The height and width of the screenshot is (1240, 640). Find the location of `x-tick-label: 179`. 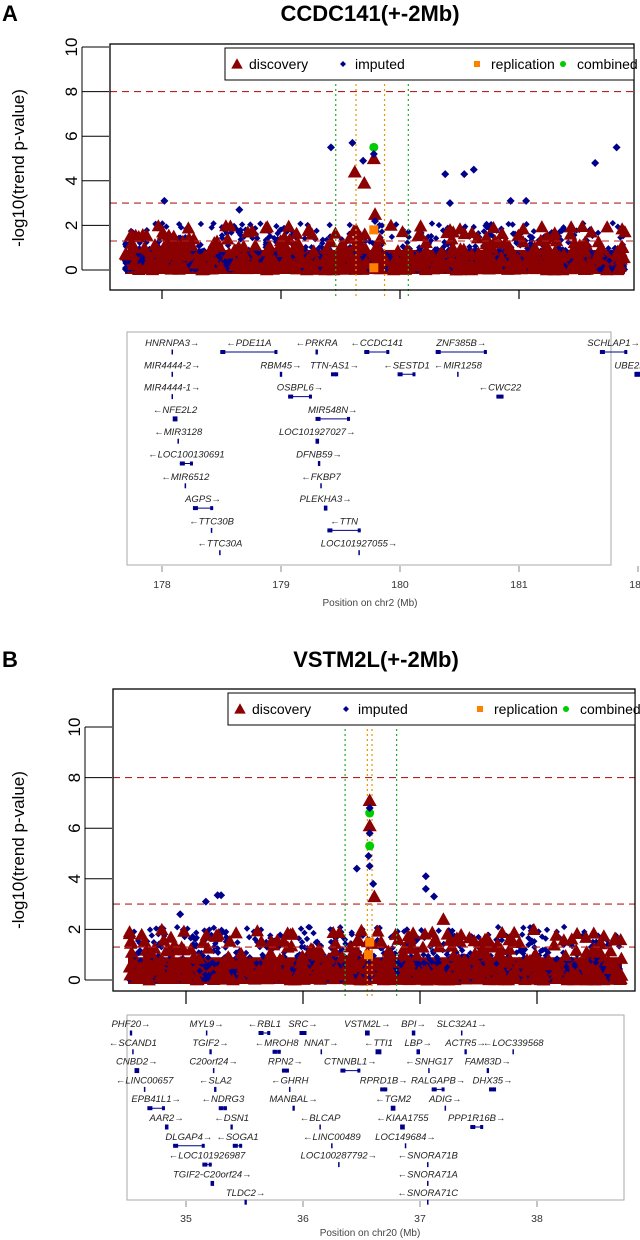

x-tick-label: 179 is located at coordinates (281, 585).